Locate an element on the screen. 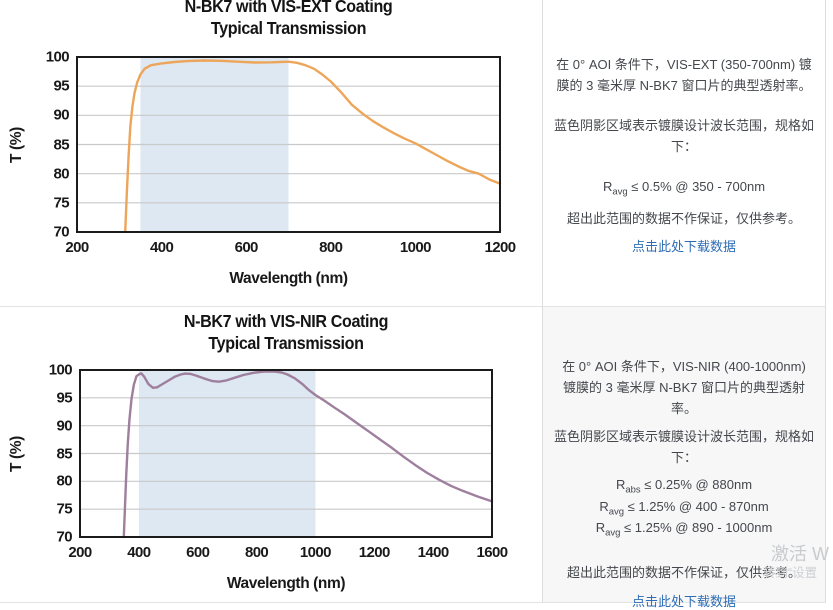 The image size is (833, 610). activation-watermark-line2: 转到“设置 is located at coordinates (790, 573).